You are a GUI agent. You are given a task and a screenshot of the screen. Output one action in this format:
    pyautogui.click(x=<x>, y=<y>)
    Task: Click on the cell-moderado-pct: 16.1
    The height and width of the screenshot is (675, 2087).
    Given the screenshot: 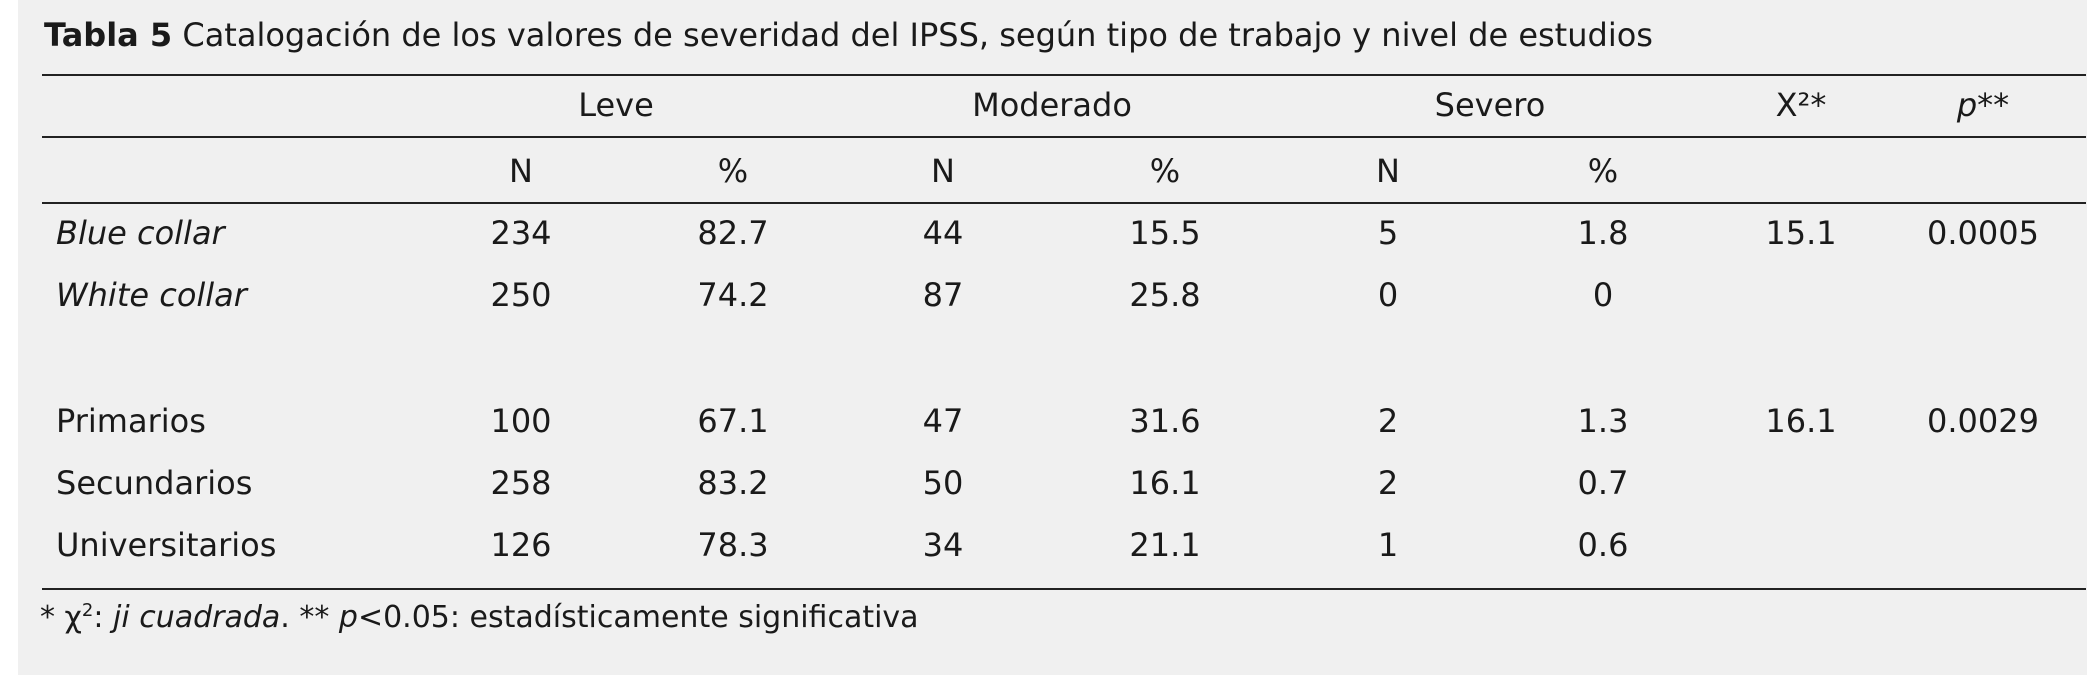 What is the action you would take?
    pyautogui.click(x=1165, y=483)
    